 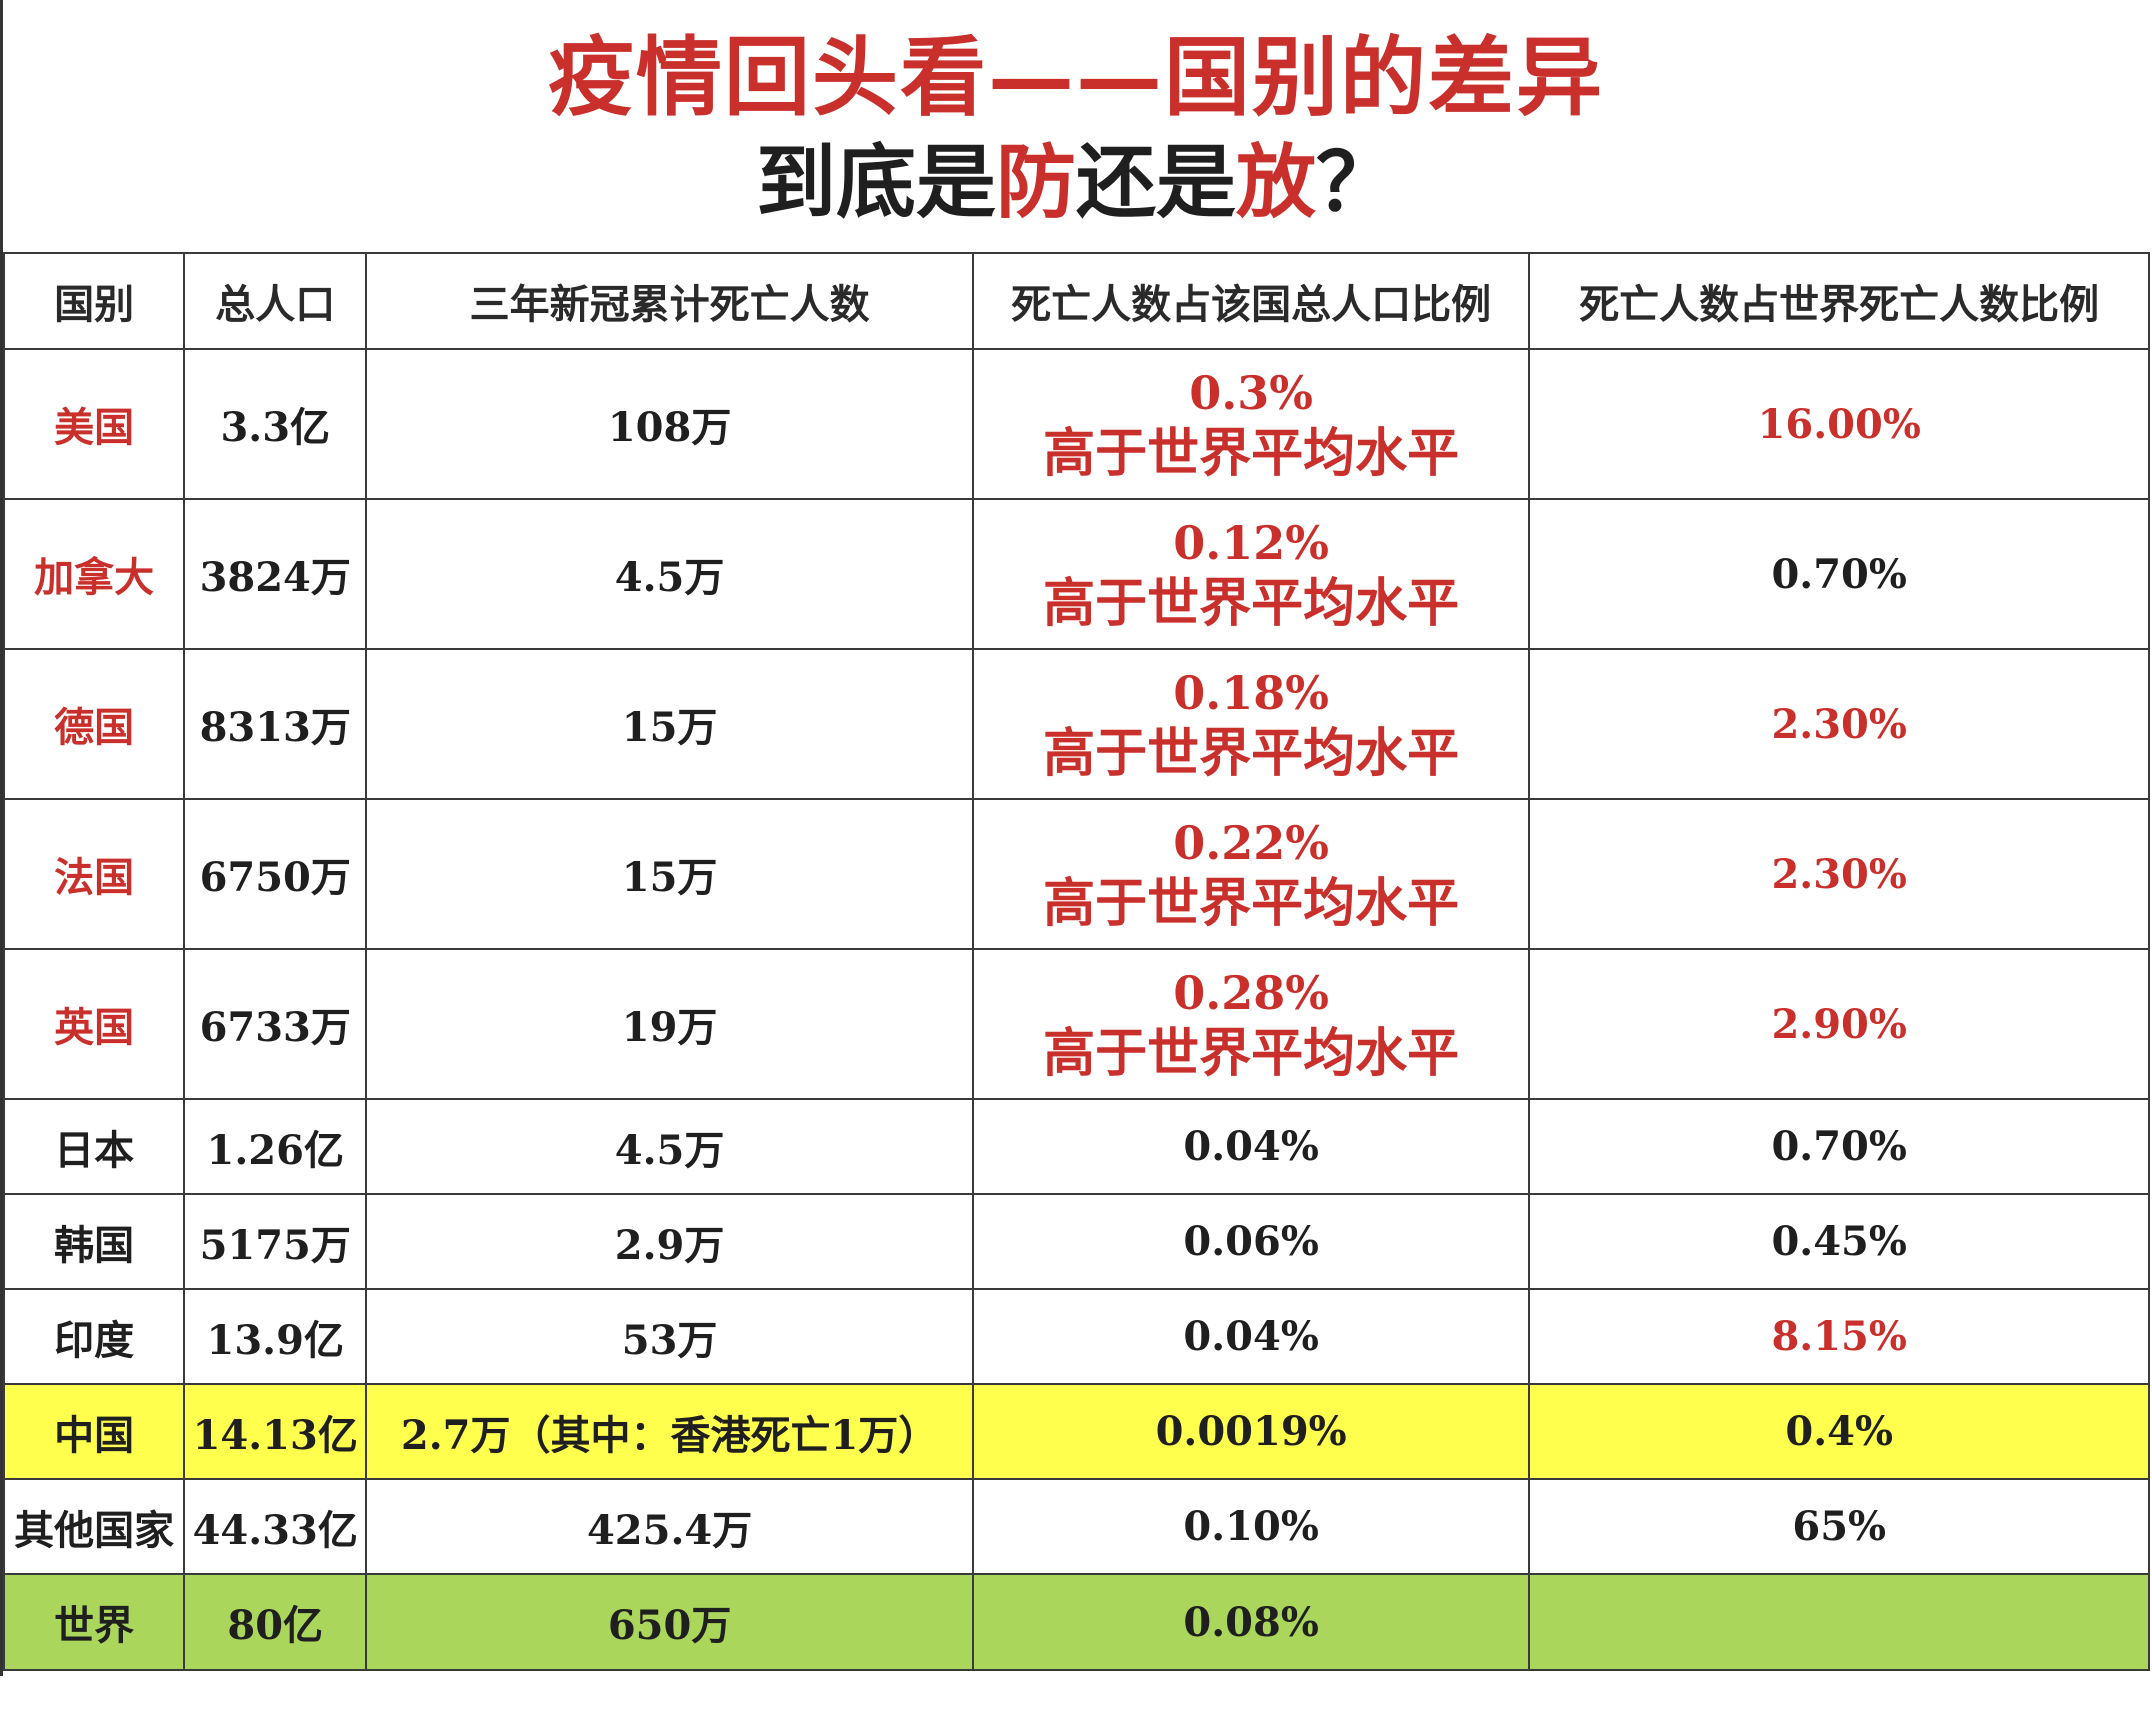 What do you see at coordinates (1251, 301) in the screenshot?
I see `header-ratio: 死亡人数占该国总人口比例` at bounding box center [1251, 301].